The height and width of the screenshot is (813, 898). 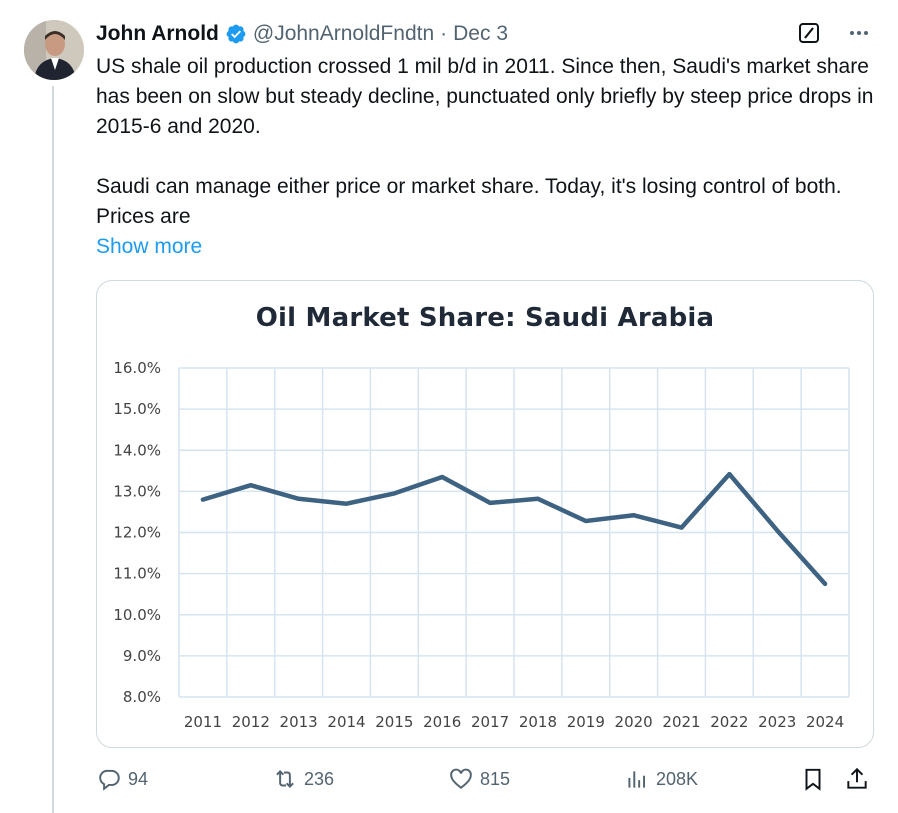 What do you see at coordinates (637, 779) in the screenshot?
I see `views-icon` at bounding box center [637, 779].